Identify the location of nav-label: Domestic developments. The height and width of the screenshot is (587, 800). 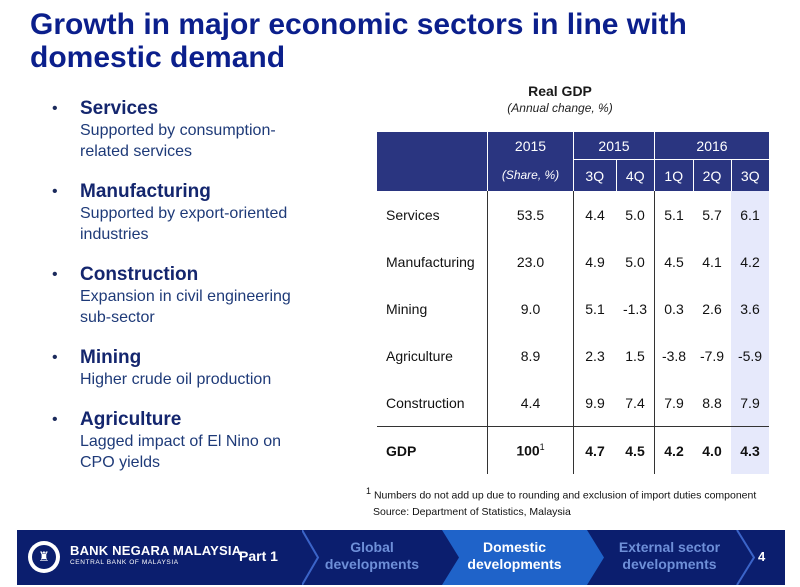
(514, 556).